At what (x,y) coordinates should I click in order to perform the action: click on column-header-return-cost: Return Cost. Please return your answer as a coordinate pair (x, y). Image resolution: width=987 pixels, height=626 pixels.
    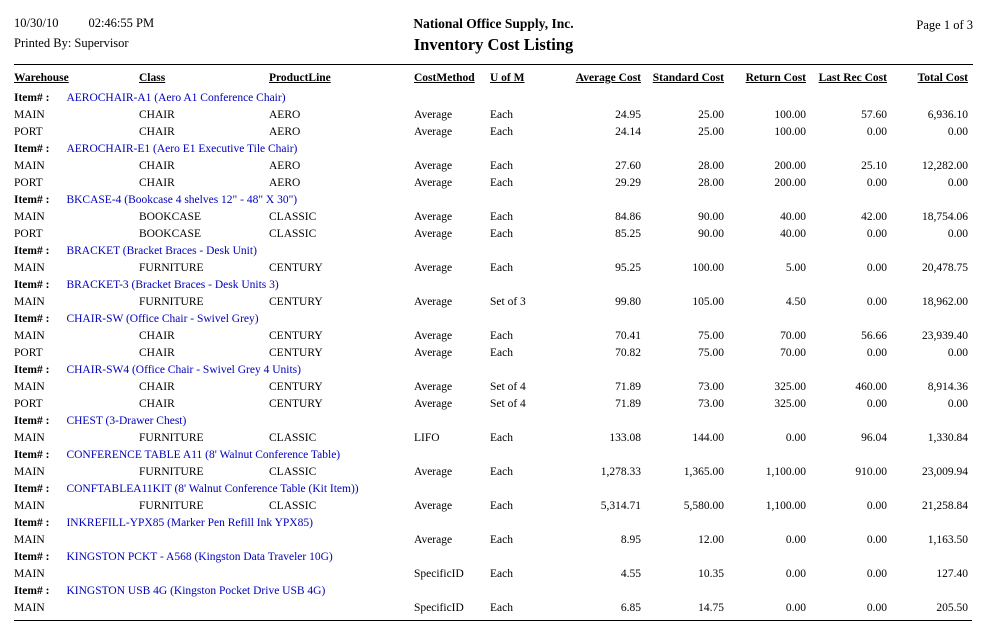
    Looking at the image, I should click on (775, 78).